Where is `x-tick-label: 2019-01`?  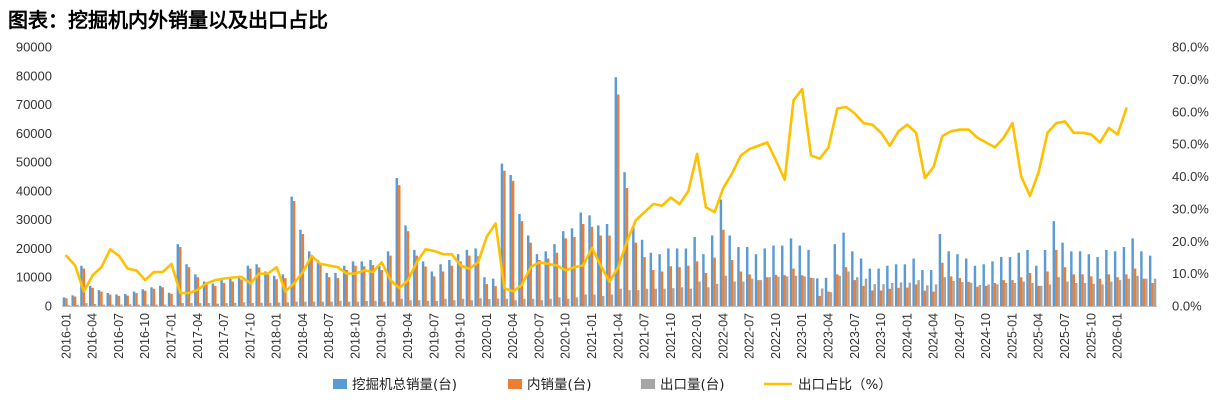 x-tick-label: 2019-01 is located at coordinates (382, 336).